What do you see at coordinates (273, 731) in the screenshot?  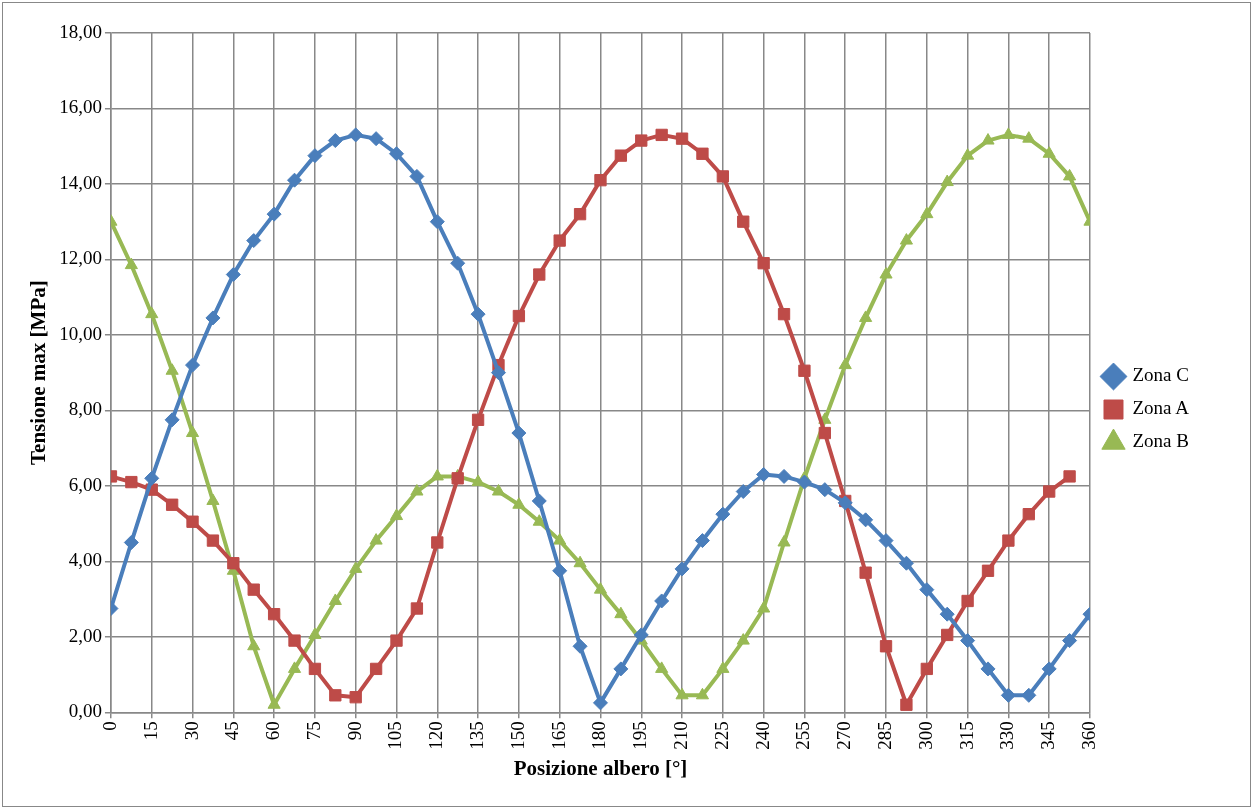 I see `x-tick-label: 60` at bounding box center [273, 731].